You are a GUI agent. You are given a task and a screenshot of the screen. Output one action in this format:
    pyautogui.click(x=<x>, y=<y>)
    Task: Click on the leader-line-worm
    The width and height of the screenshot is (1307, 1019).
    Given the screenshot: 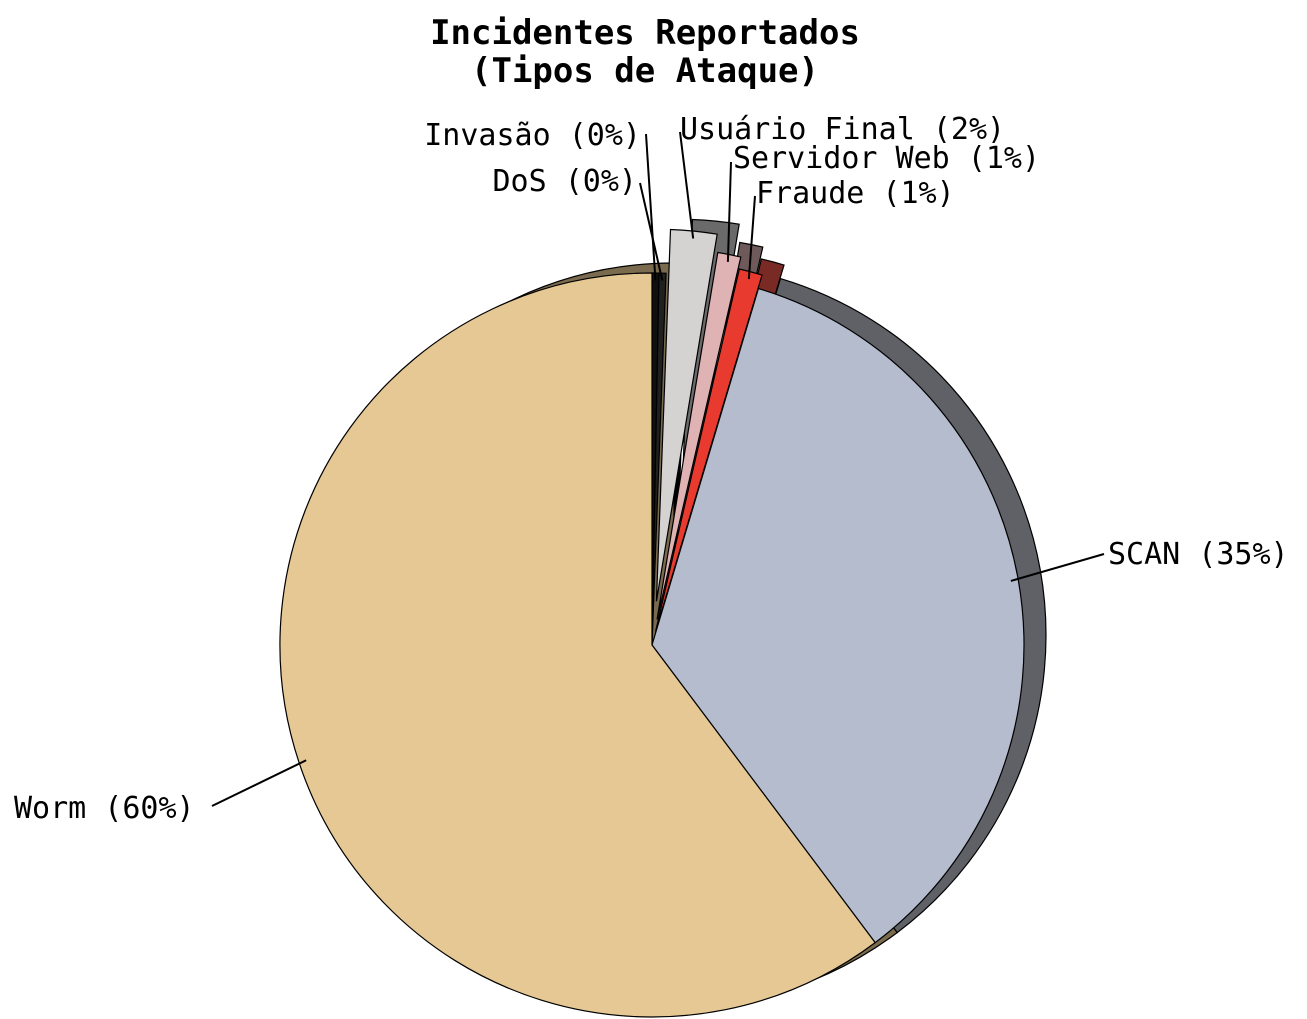 What is the action you would take?
    pyautogui.click(x=259, y=783)
    